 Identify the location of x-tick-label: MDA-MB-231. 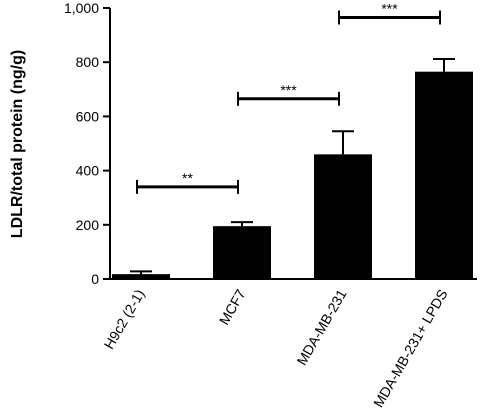
(321, 327).